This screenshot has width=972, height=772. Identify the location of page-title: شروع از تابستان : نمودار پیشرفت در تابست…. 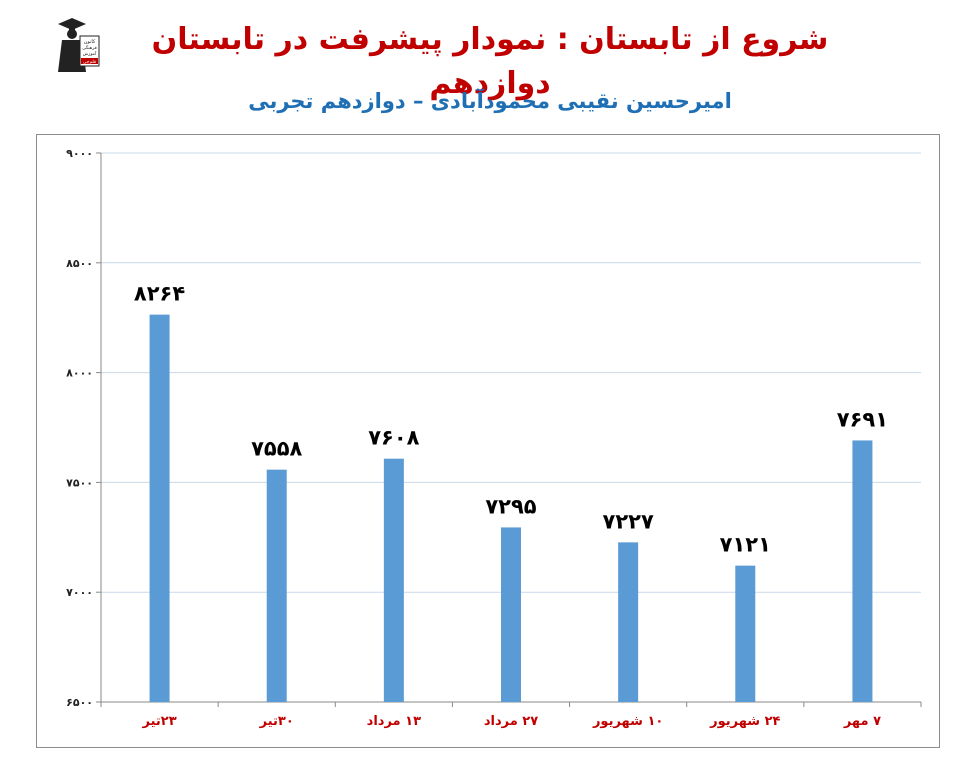
(490, 61).